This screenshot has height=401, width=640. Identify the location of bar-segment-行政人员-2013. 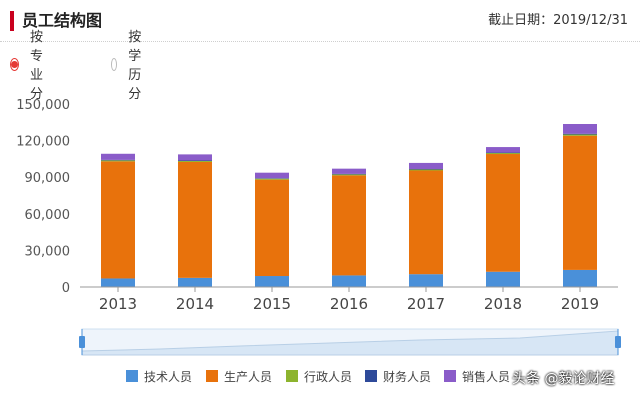
(118, 161).